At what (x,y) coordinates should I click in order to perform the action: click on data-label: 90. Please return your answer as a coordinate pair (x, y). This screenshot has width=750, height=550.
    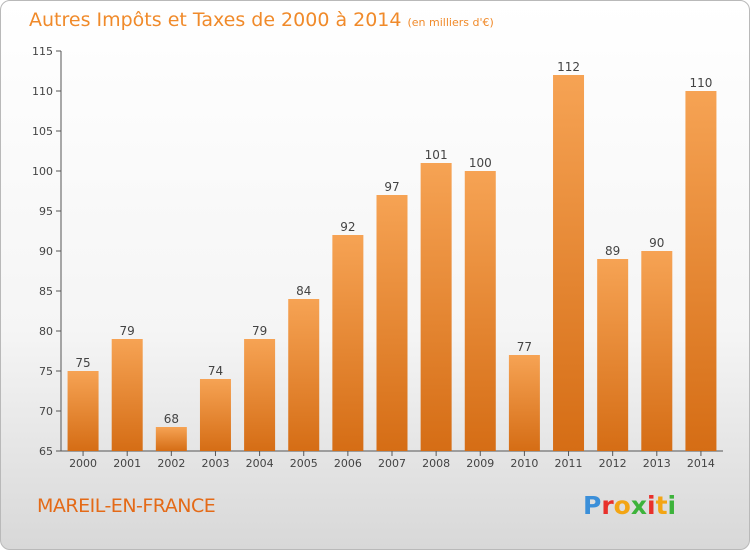
    Looking at the image, I should click on (656, 243).